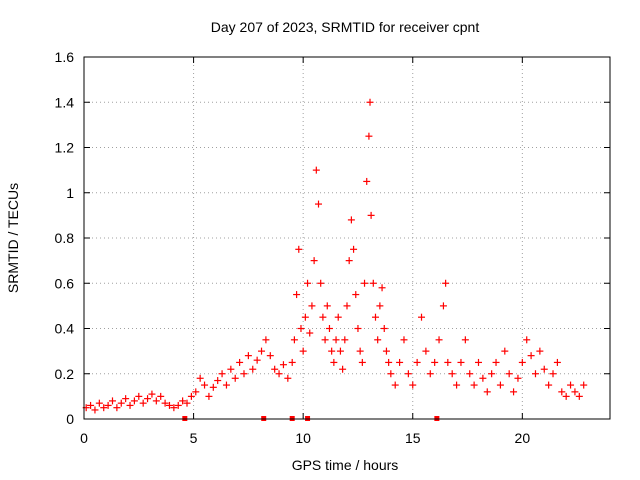 The width and height of the screenshot is (640, 480). I want to click on y-tick-label: 1.4, so click(65, 102).